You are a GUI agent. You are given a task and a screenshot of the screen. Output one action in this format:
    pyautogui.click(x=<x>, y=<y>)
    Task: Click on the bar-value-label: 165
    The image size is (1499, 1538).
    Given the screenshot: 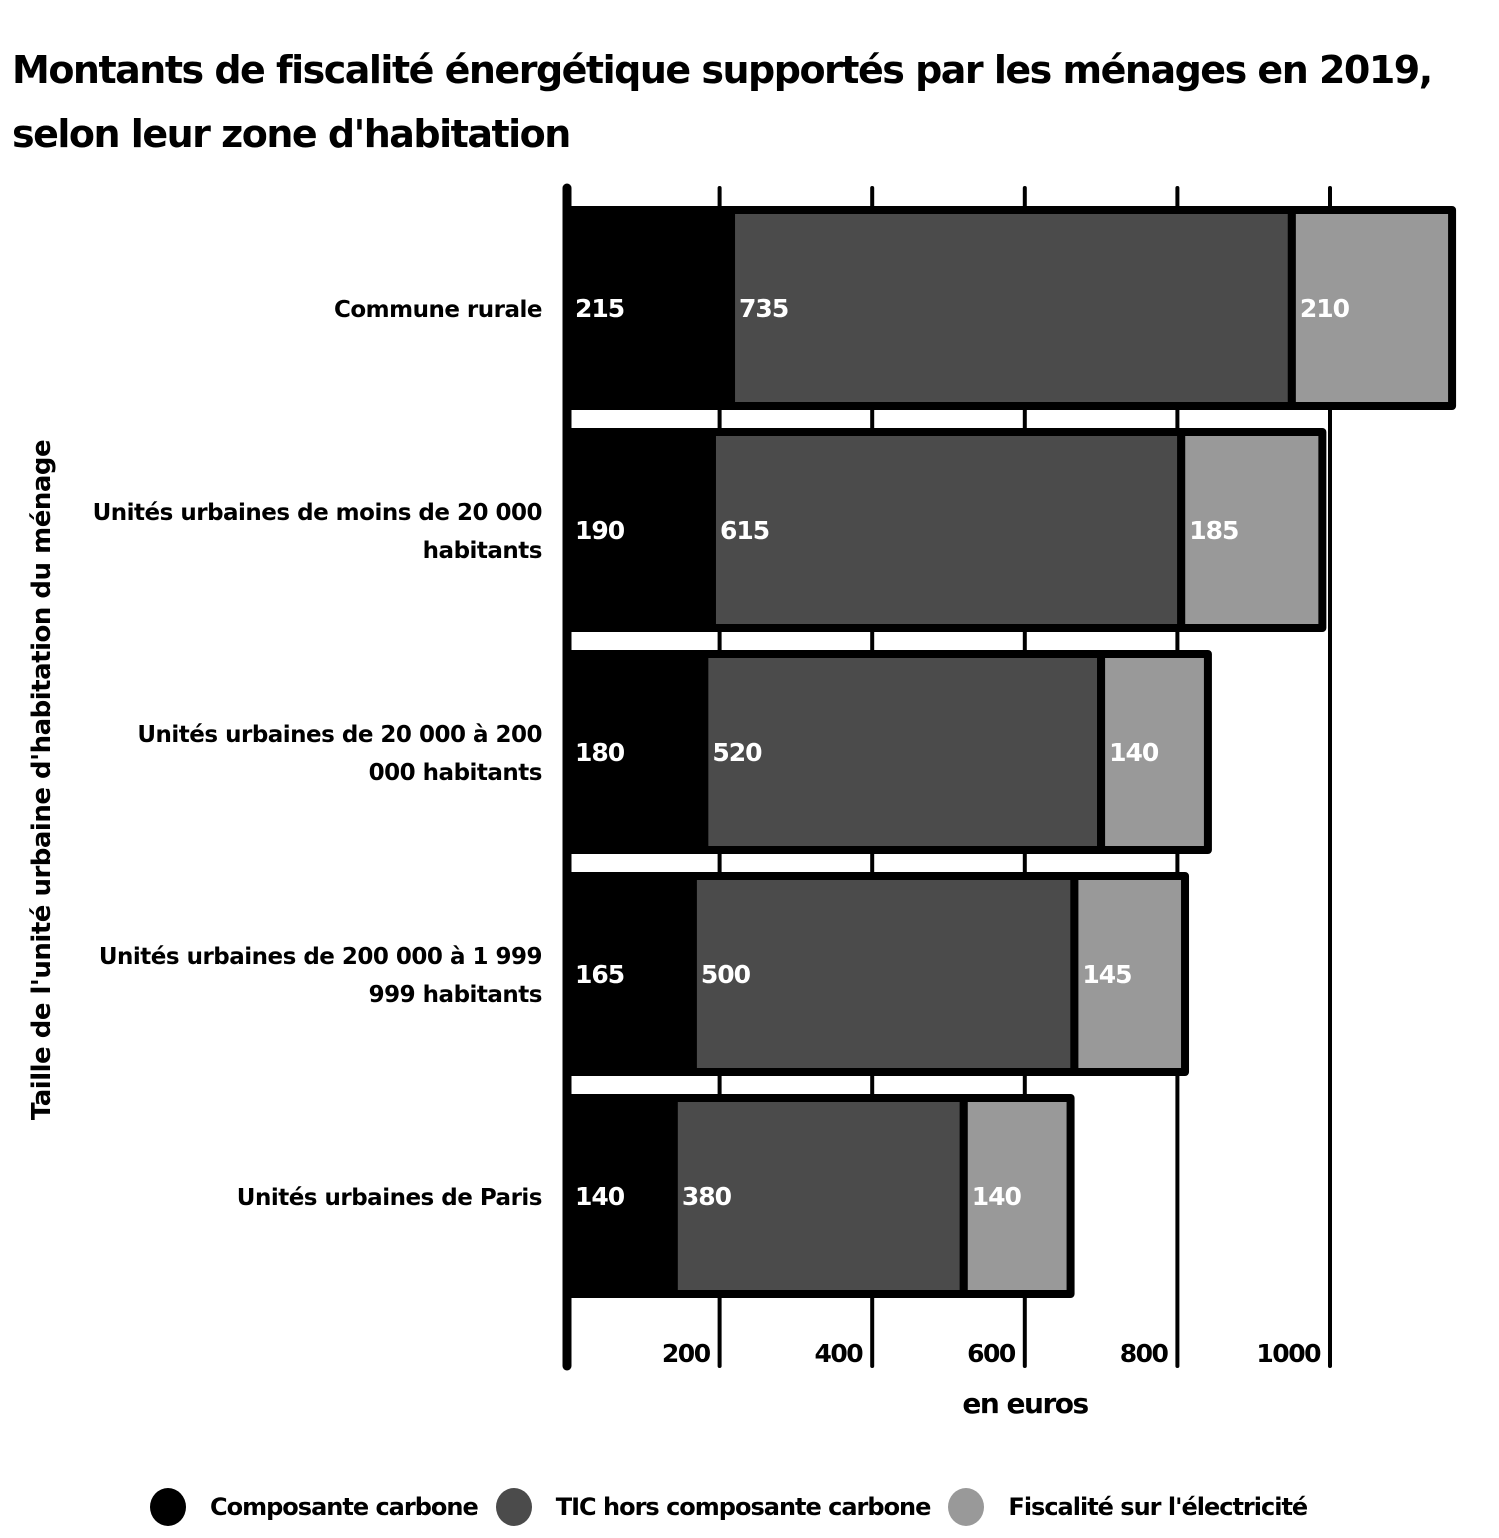 What is the action you would take?
    pyautogui.click(x=599, y=974)
    